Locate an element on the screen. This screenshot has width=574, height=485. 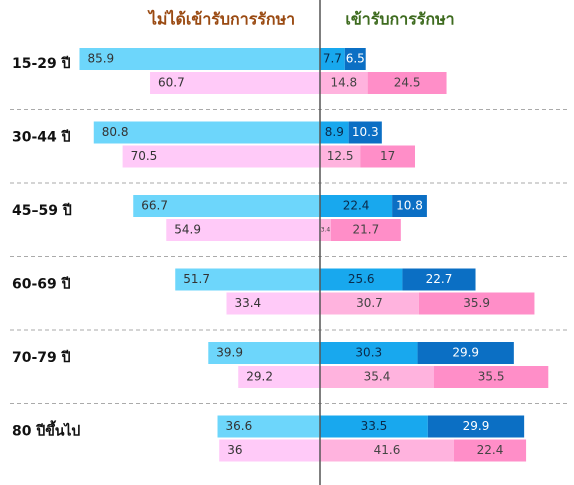
value-label: 36 is located at coordinates (234, 450).